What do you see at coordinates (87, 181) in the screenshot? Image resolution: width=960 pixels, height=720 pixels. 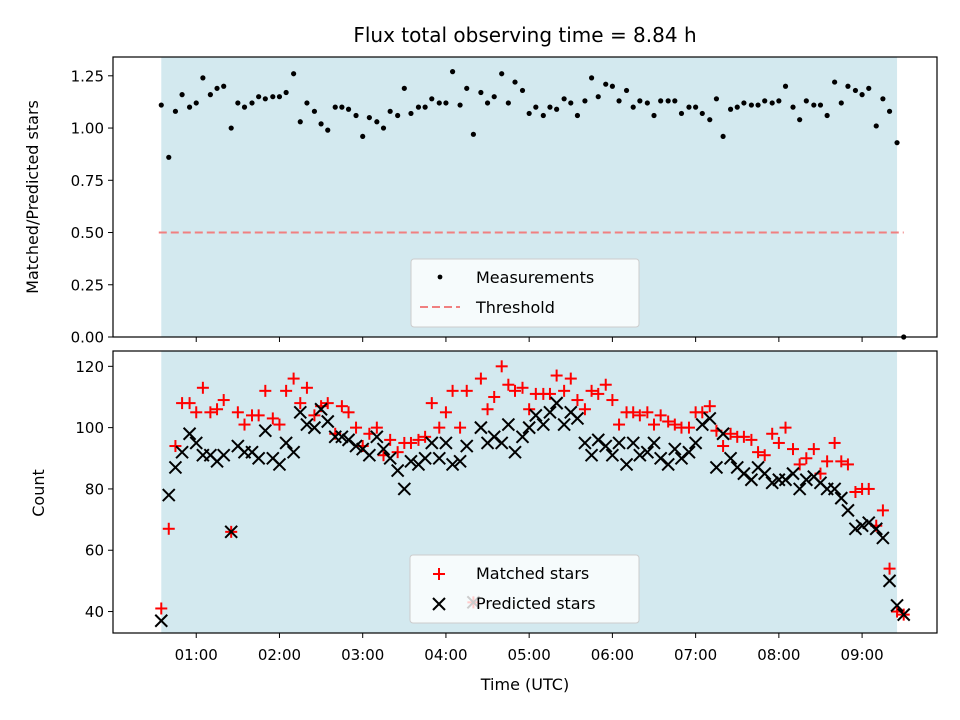 I see `top-y-tick-label: 0.75` at bounding box center [87, 181].